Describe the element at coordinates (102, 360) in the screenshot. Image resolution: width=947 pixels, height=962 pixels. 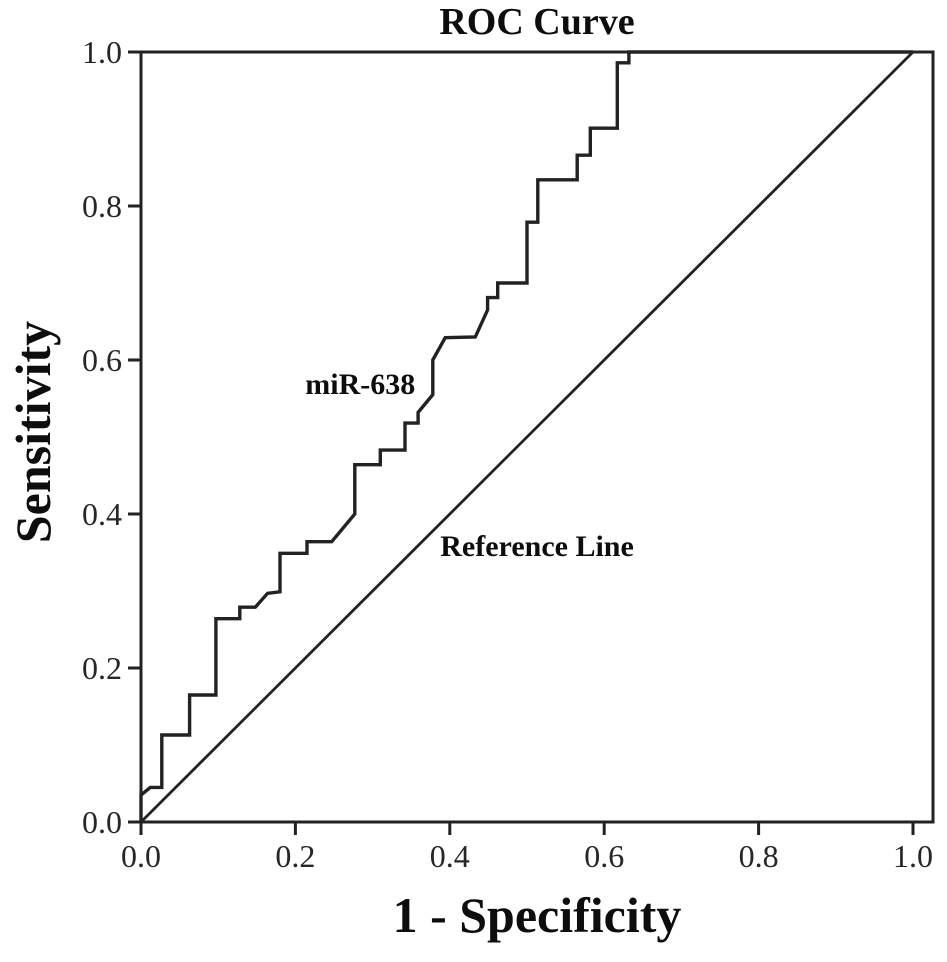
I see `y-tick-label: 0.6` at that location.